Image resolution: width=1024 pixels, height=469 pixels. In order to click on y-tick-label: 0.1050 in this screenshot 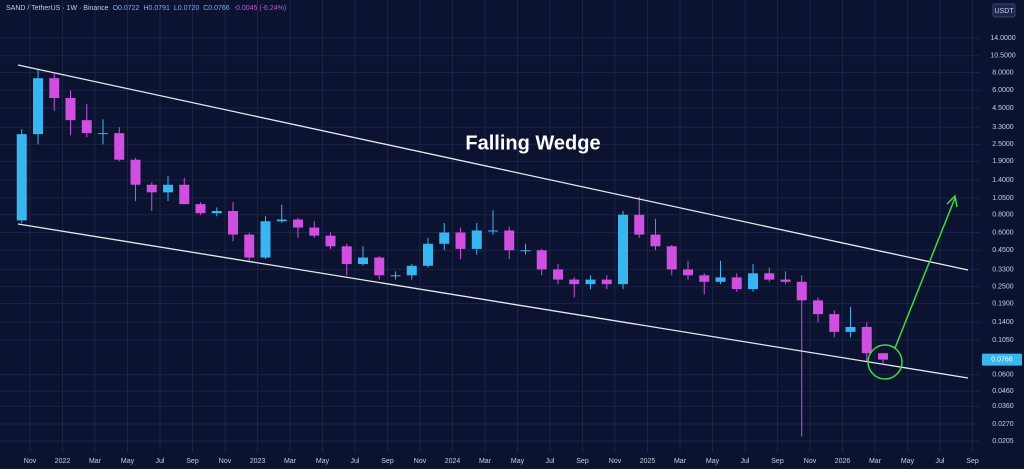, I will do `click(1003, 340)`.